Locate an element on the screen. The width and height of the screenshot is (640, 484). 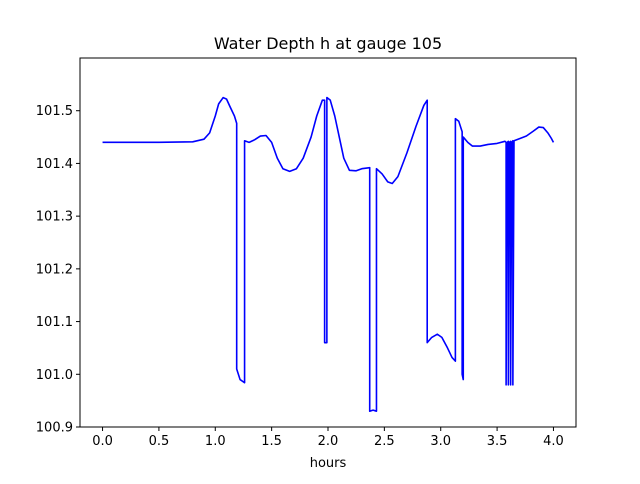
y-tick-label: 101.4 is located at coordinates (54, 164).